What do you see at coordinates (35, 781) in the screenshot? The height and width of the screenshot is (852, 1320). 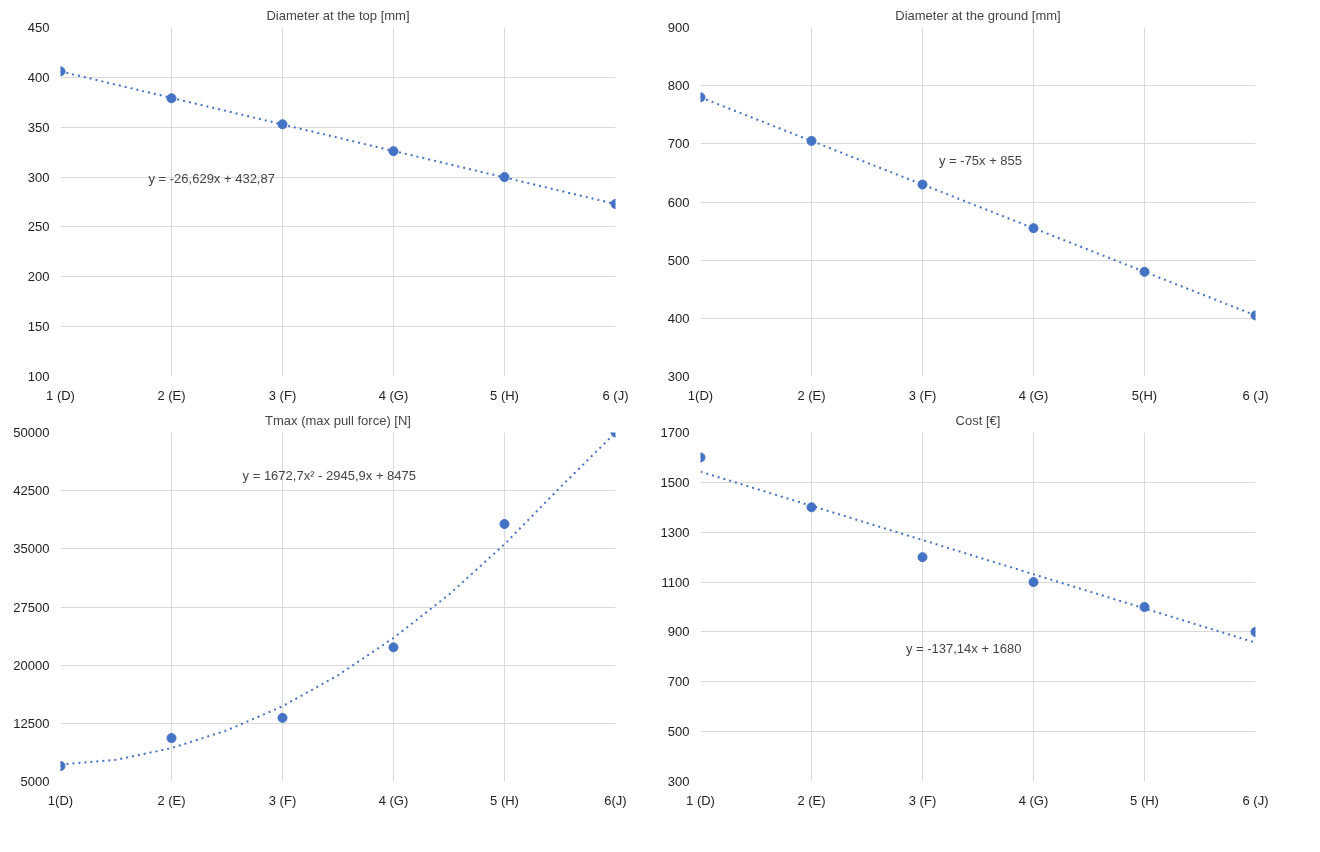 I see `y-tick-label: 5000` at bounding box center [35, 781].